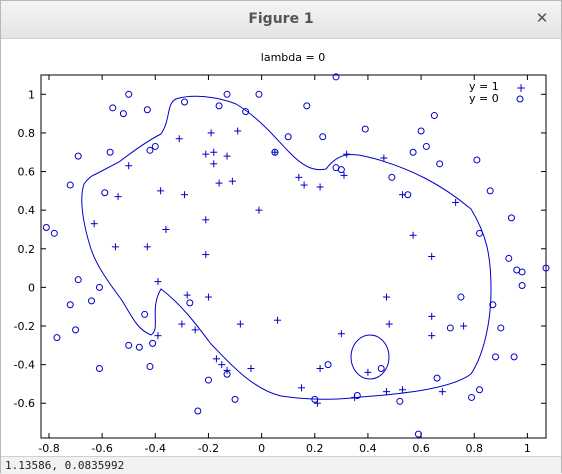 The height and width of the screenshot is (474, 562). I want to click on x-tick-label: 0, so click(261, 448).